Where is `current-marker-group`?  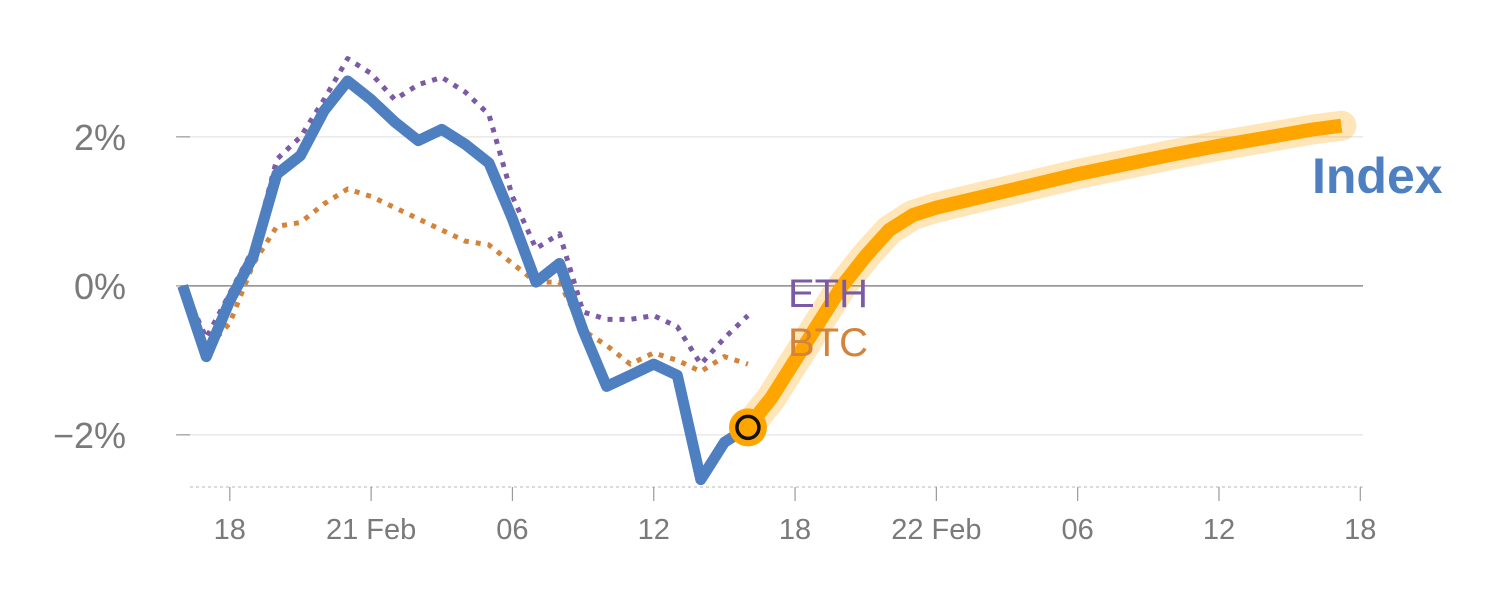 current-marker-group is located at coordinates (747, 427).